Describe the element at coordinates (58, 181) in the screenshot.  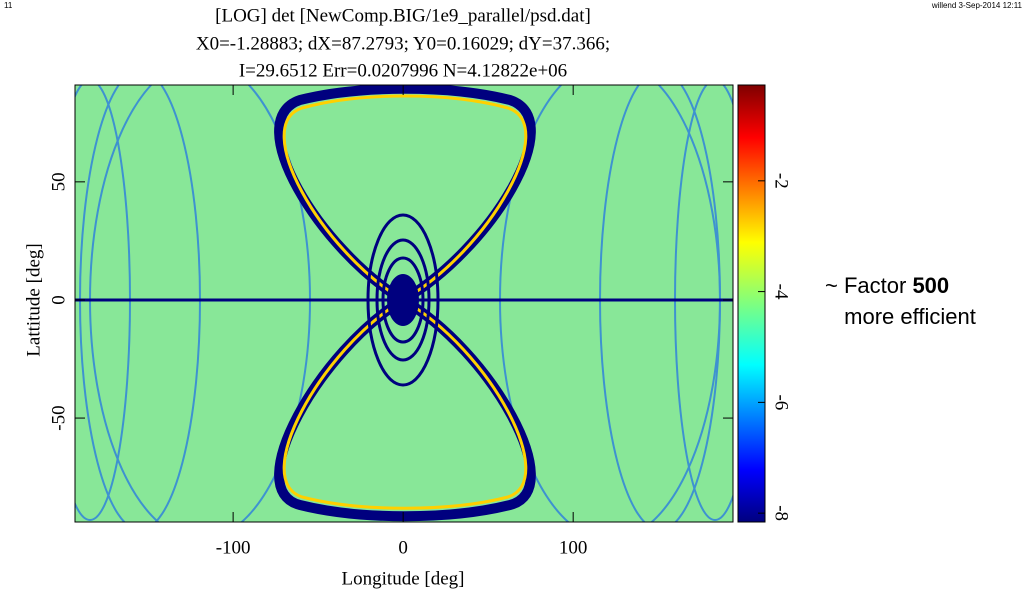
I see `y-tick-label: 50` at that location.